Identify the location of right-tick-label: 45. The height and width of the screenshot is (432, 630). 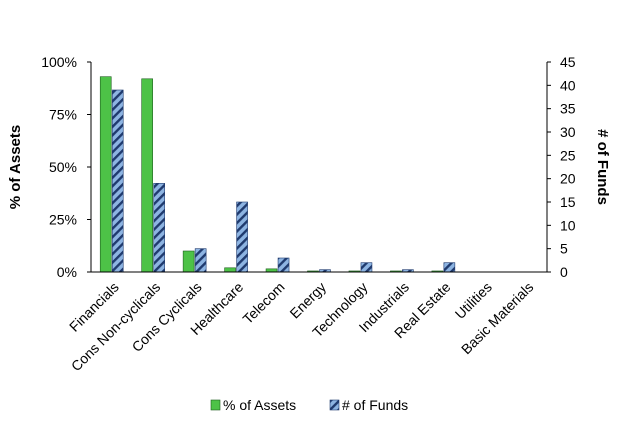
(568, 62).